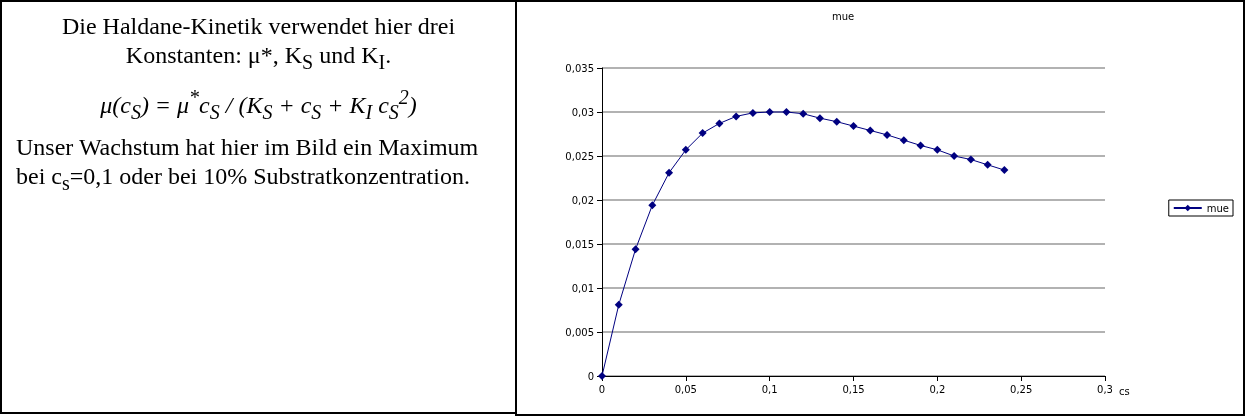 The width and height of the screenshot is (1245, 416). I want to click on y-tick-label: 0,035, so click(579, 68).